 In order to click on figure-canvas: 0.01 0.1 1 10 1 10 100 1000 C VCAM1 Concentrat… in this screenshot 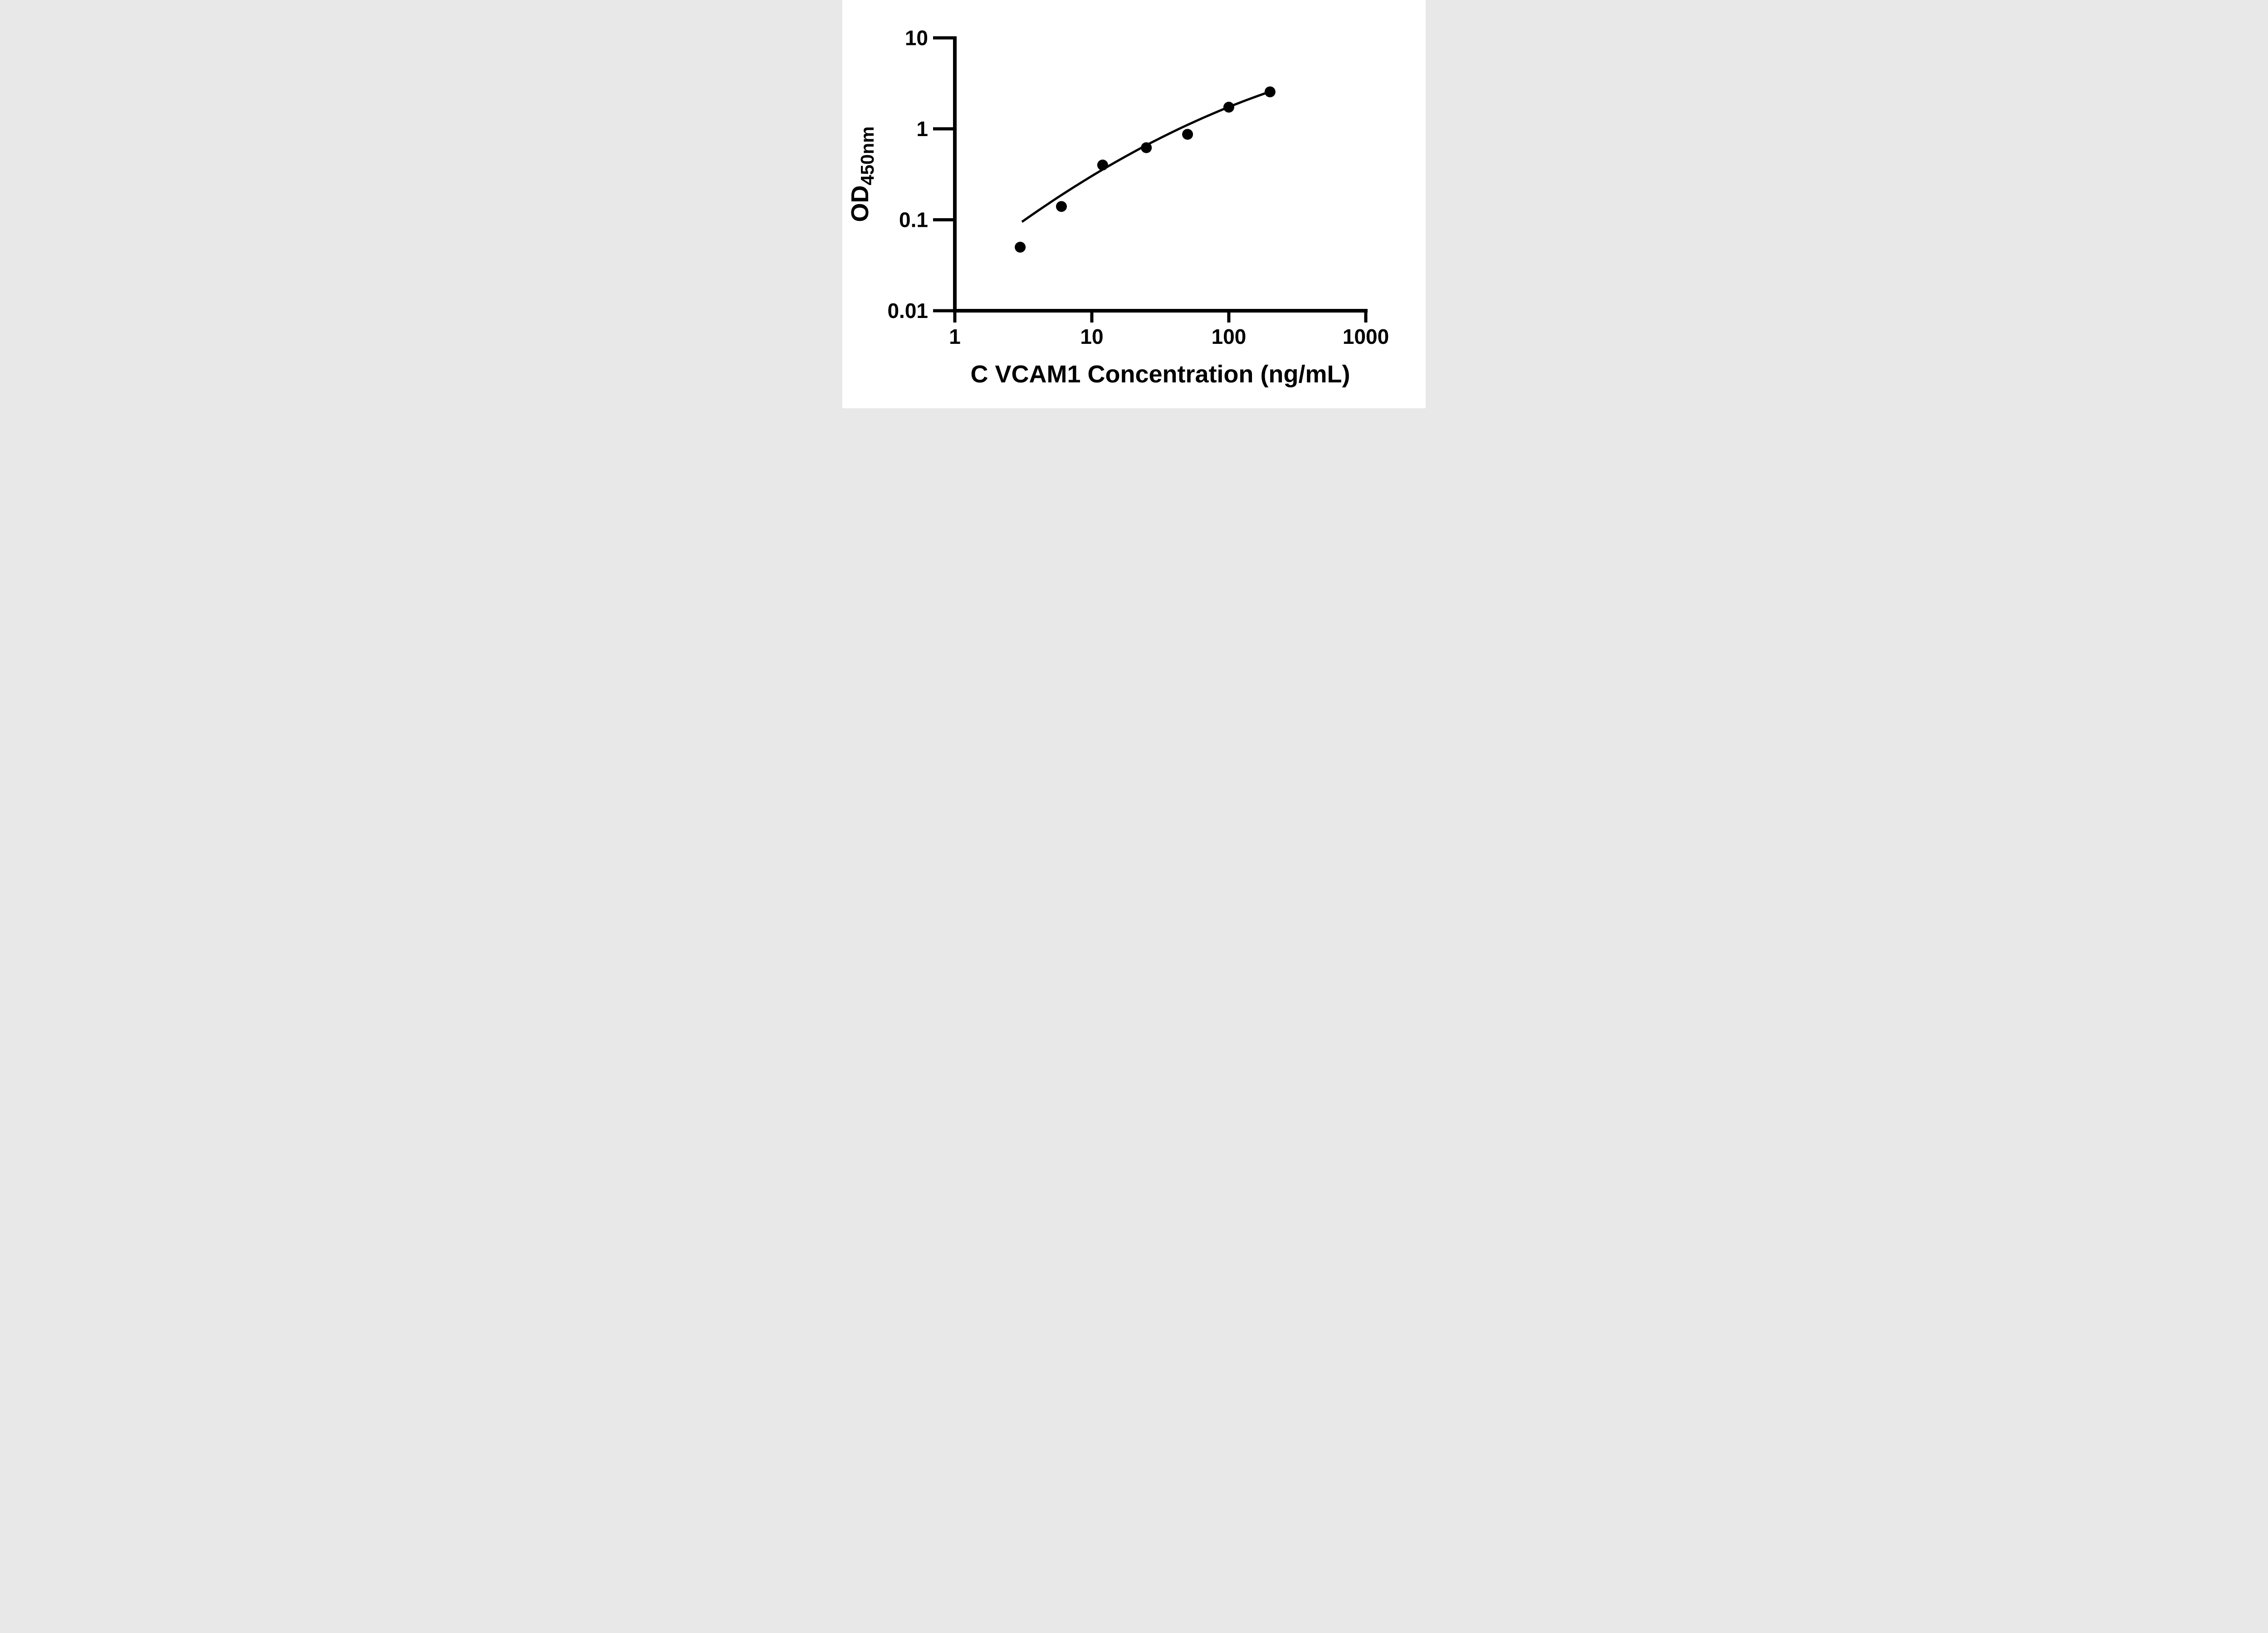, I will do `click(1134, 204)`.